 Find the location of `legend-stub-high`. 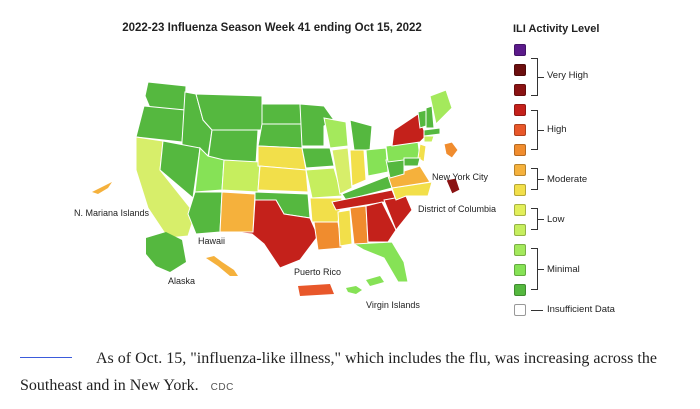

legend-stub-high is located at coordinates (541, 130).